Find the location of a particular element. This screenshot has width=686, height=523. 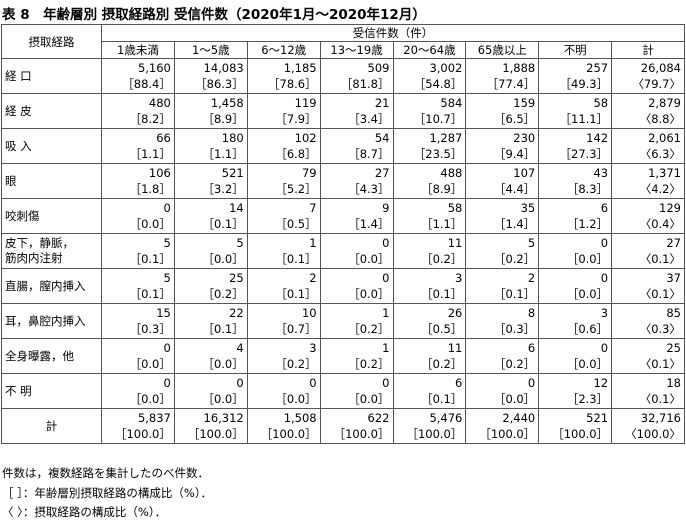

share: ［4.3］ is located at coordinates (369, 189).